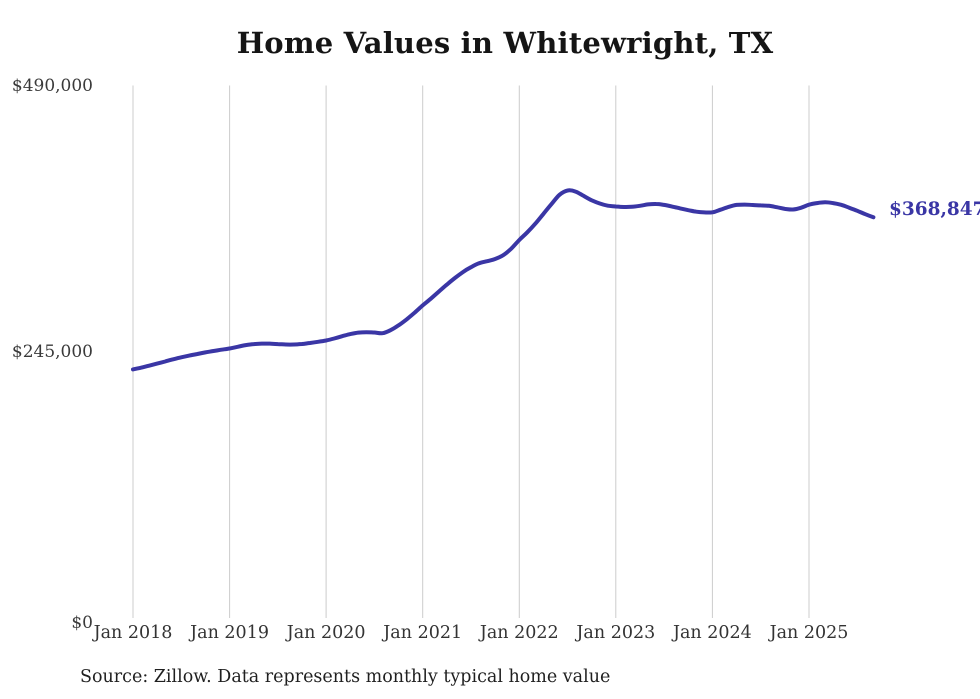 The width and height of the screenshot is (980, 699). Describe the element at coordinates (519, 633) in the screenshot. I see `x-tick-label: Jan 2022` at that location.